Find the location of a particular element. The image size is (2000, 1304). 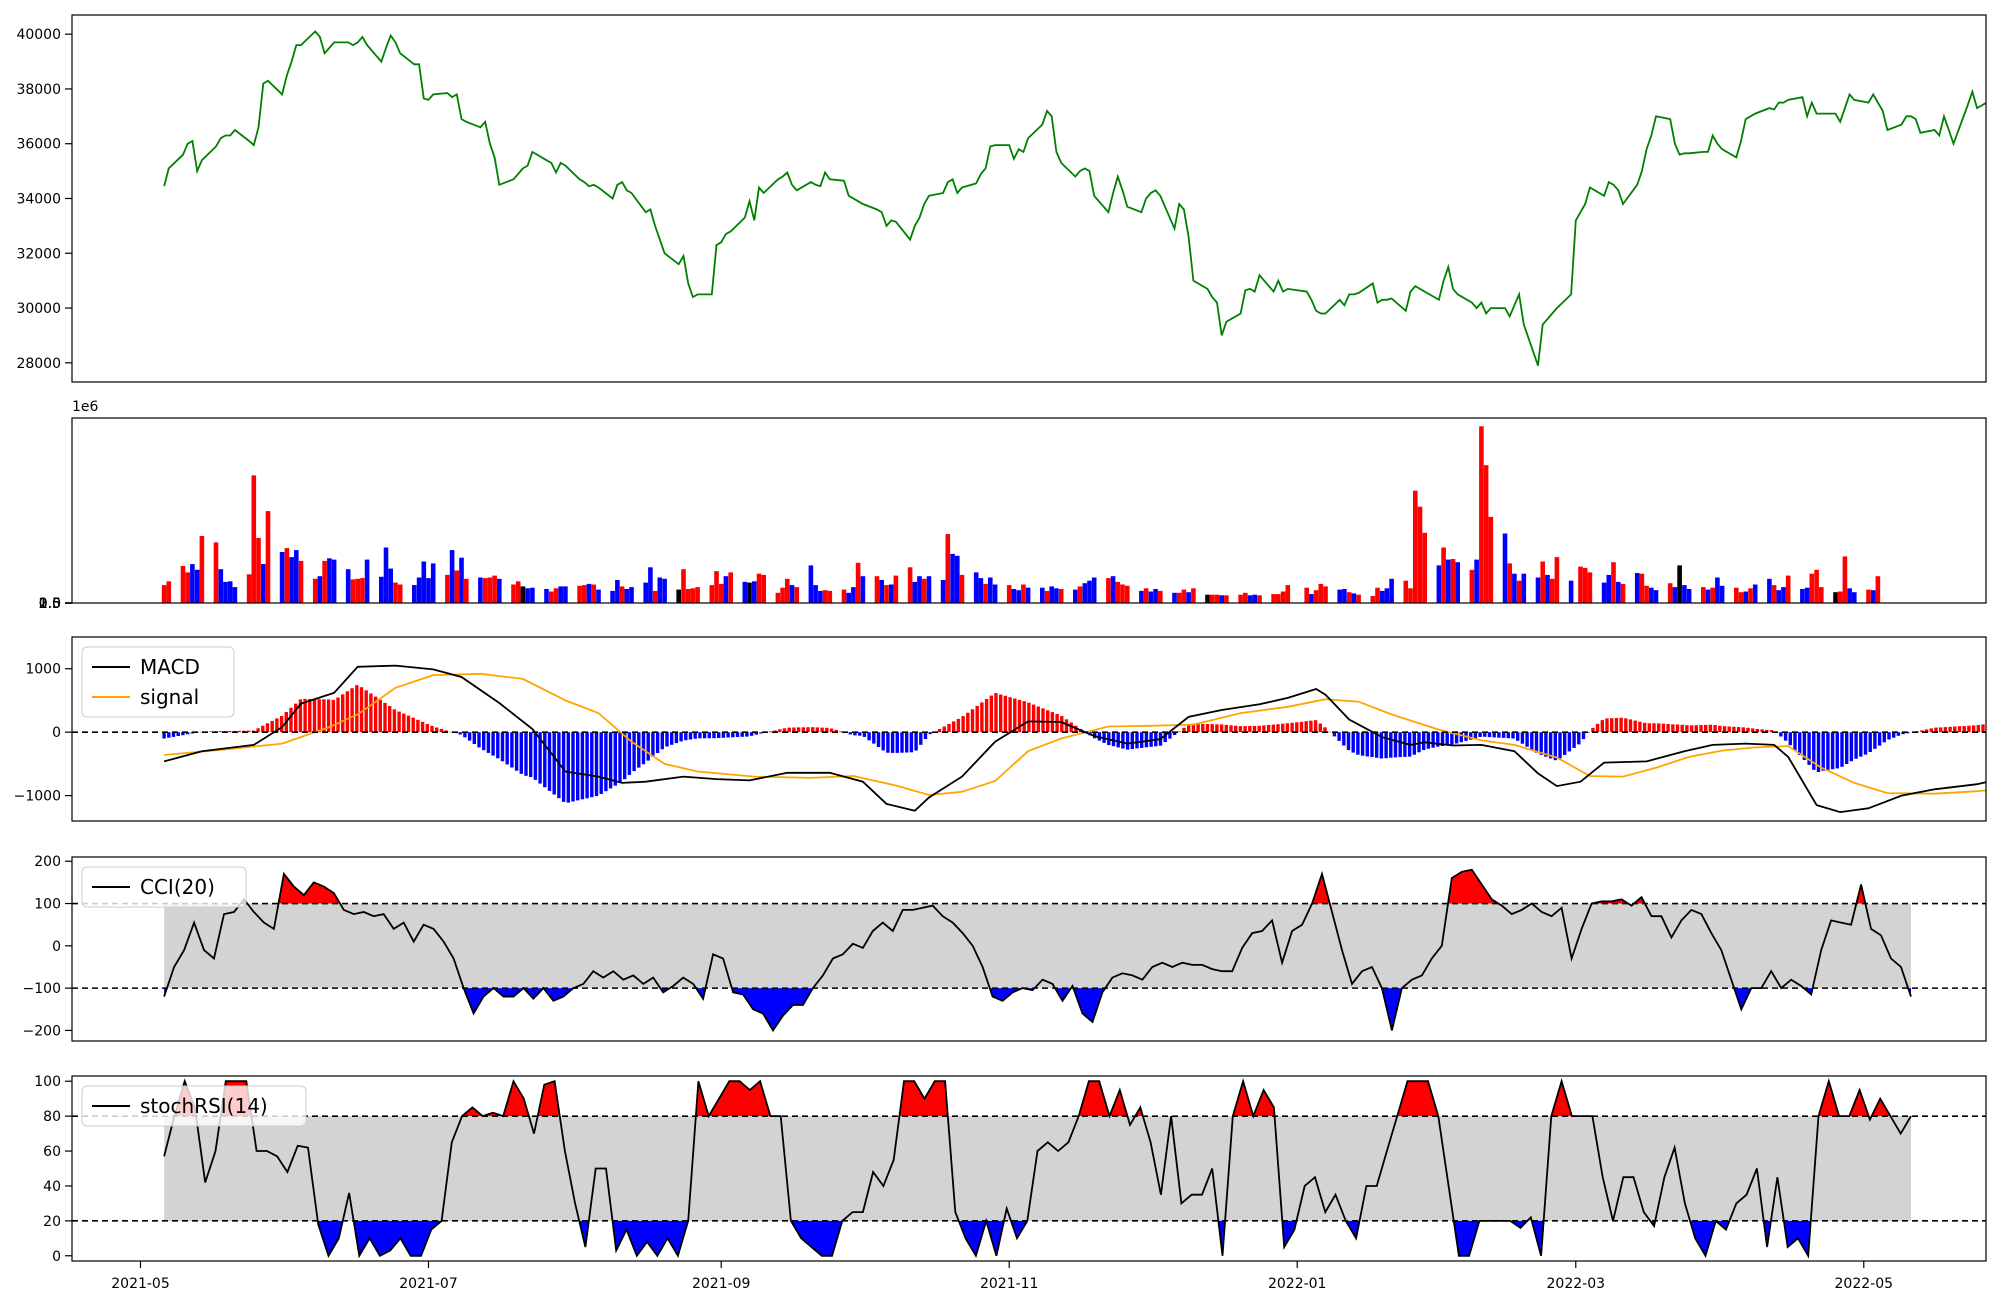

y-tick-label: 0 is located at coordinates (56, 1257).